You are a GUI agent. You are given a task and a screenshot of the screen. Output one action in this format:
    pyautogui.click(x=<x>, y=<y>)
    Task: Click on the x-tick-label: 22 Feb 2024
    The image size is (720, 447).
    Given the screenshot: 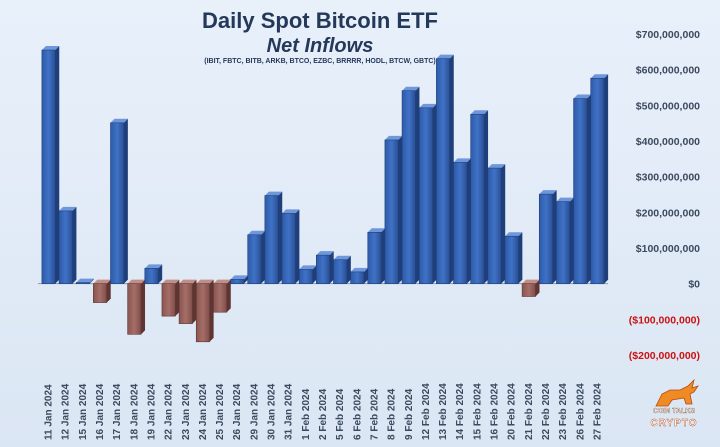 What is the action you would take?
    pyautogui.click(x=546, y=411)
    